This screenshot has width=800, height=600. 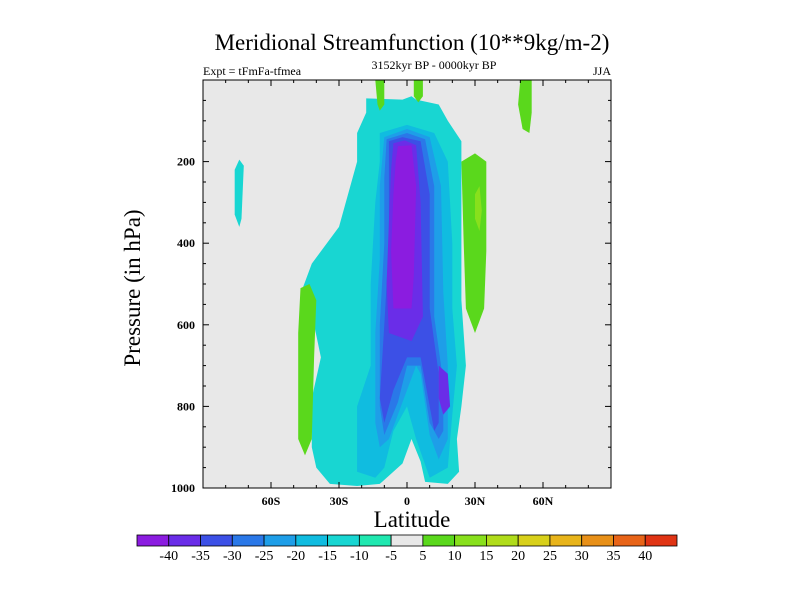 I want to click on colorbar-label: 30, so click(x=582, y=556).